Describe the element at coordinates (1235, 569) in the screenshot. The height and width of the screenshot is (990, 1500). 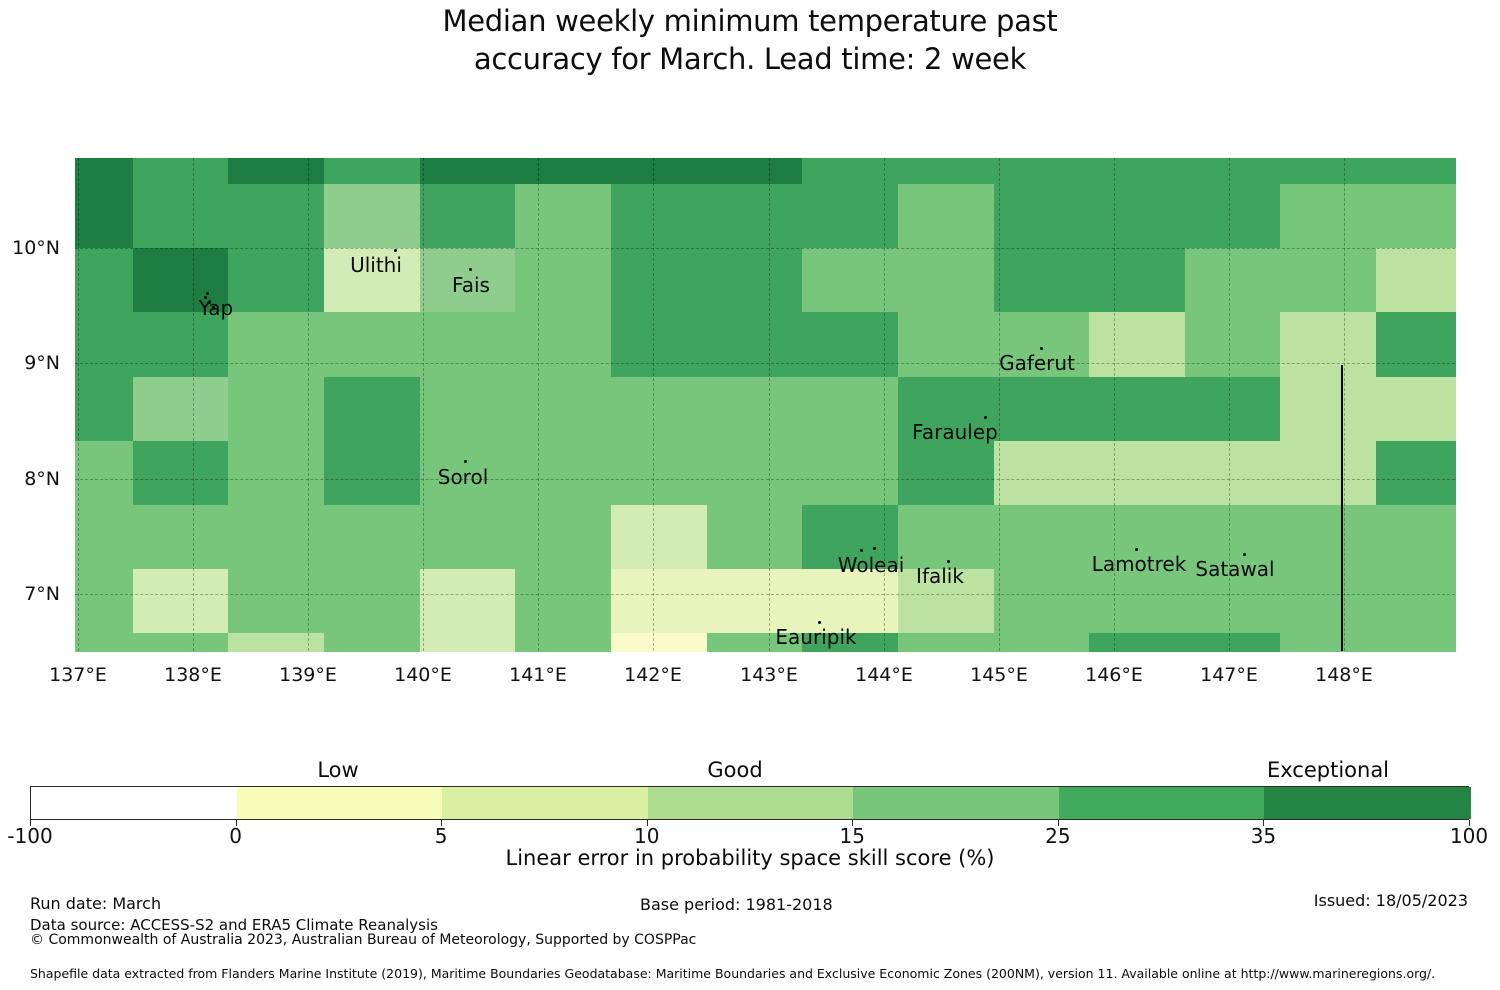
I see `island-label: Satawal` at that location.